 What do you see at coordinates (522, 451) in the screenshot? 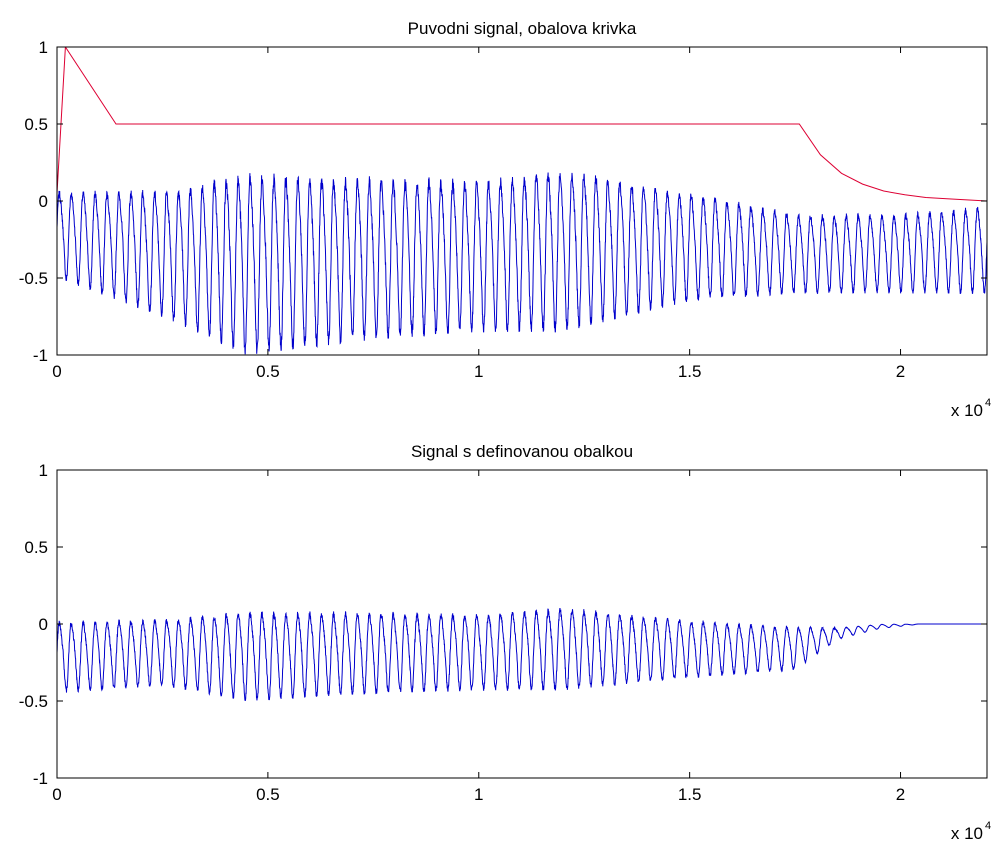
I see `chart-title: Signal s definovanou obalkou` at bounding box center [522, 451].